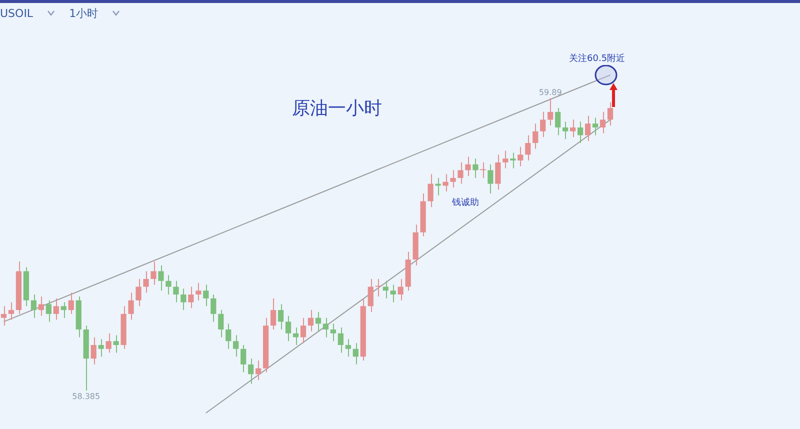 The width and height of the screenshot is (800, 429). Describe the element at coordinates (597, 58) in the screenshot. I see `text: 关注60.5附近` at that location.